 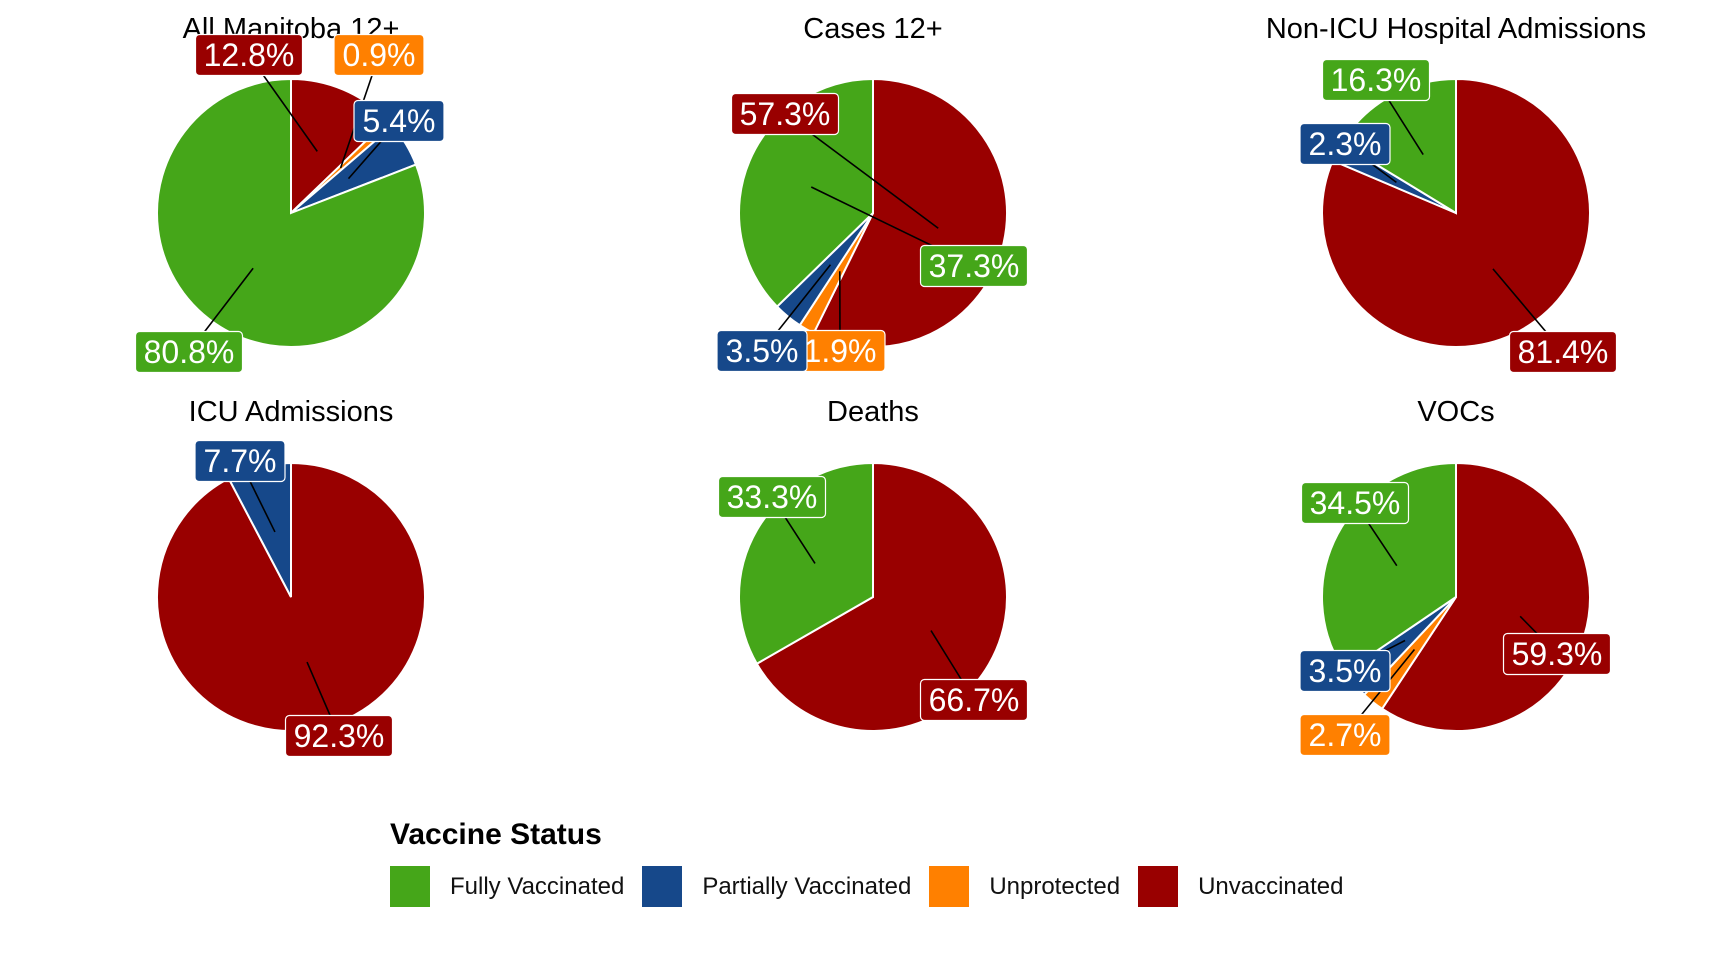 I want to click on slice-label-value: 59.3%, so click(x=1557, y=654).